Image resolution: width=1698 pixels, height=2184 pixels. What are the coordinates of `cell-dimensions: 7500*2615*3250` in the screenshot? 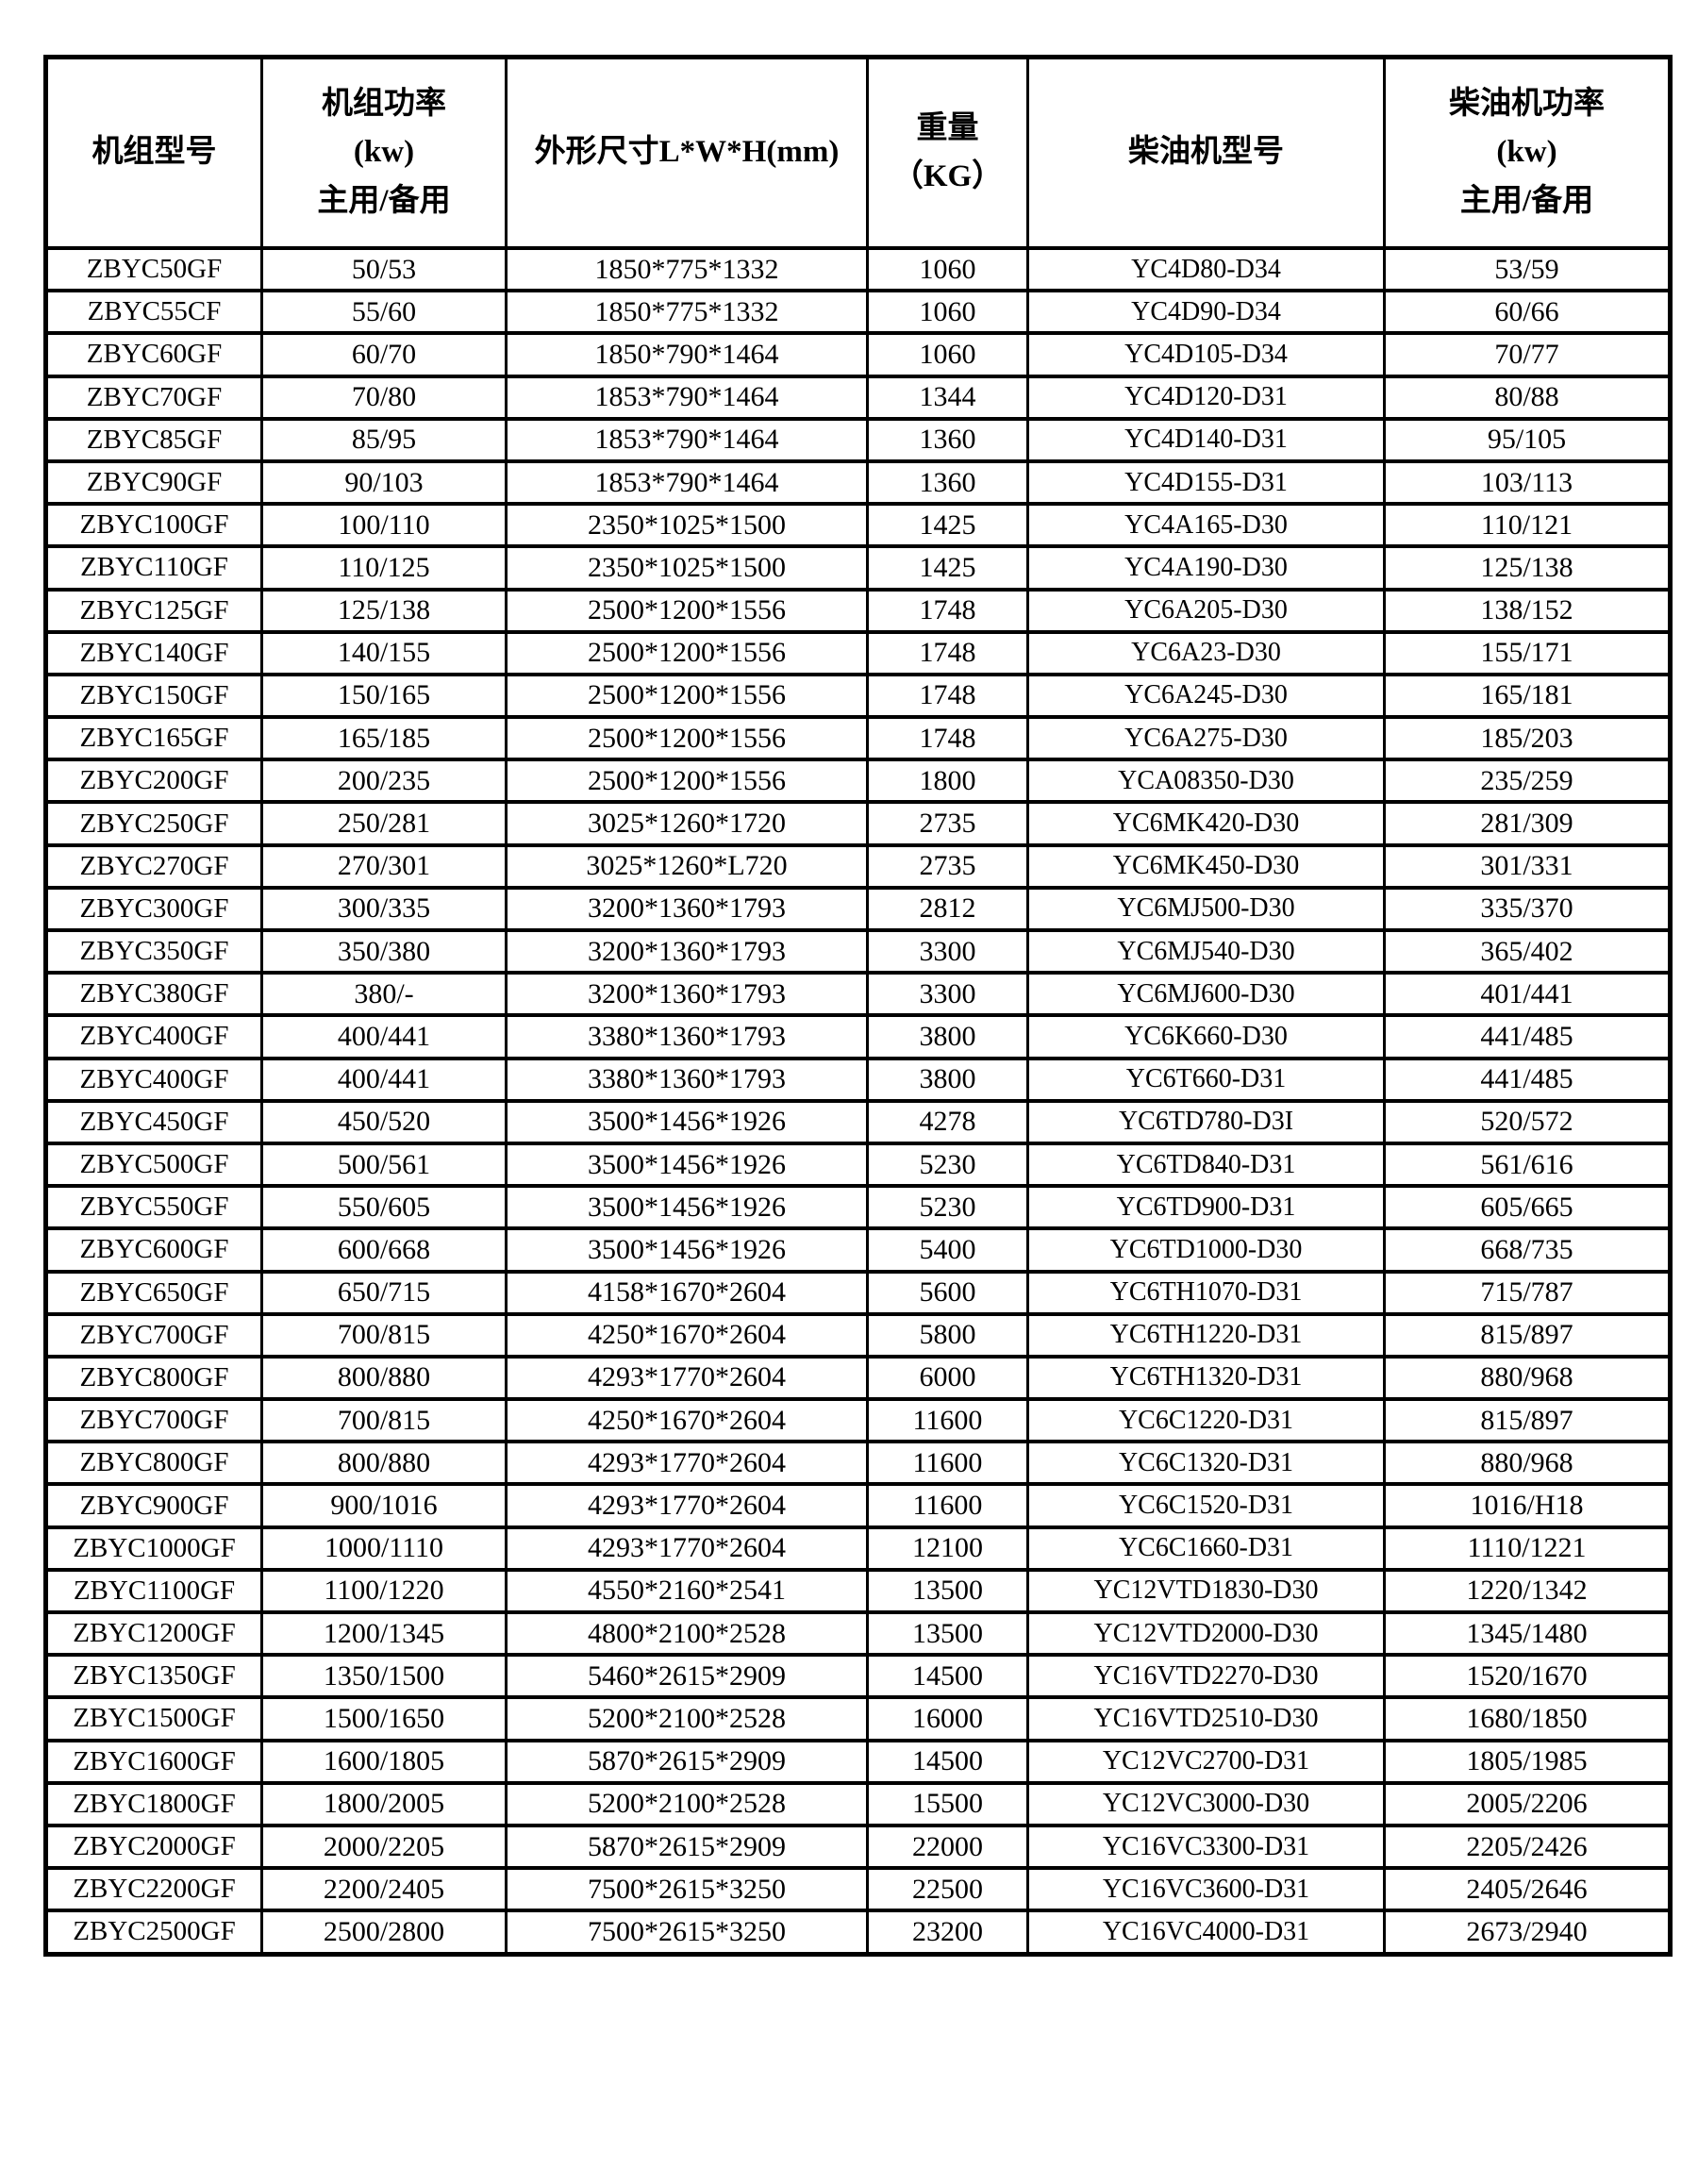 It's located at (687, 1932).